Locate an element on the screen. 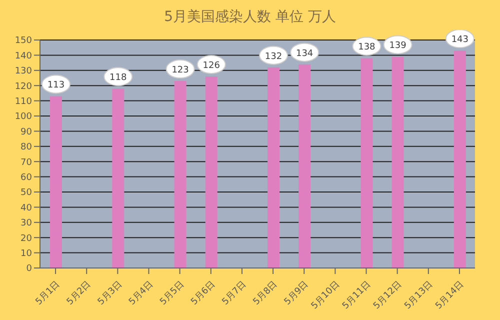 This screenshot has width=500, height=320. x-tick-label: 5月5日 is located at coordinates (172, 294).